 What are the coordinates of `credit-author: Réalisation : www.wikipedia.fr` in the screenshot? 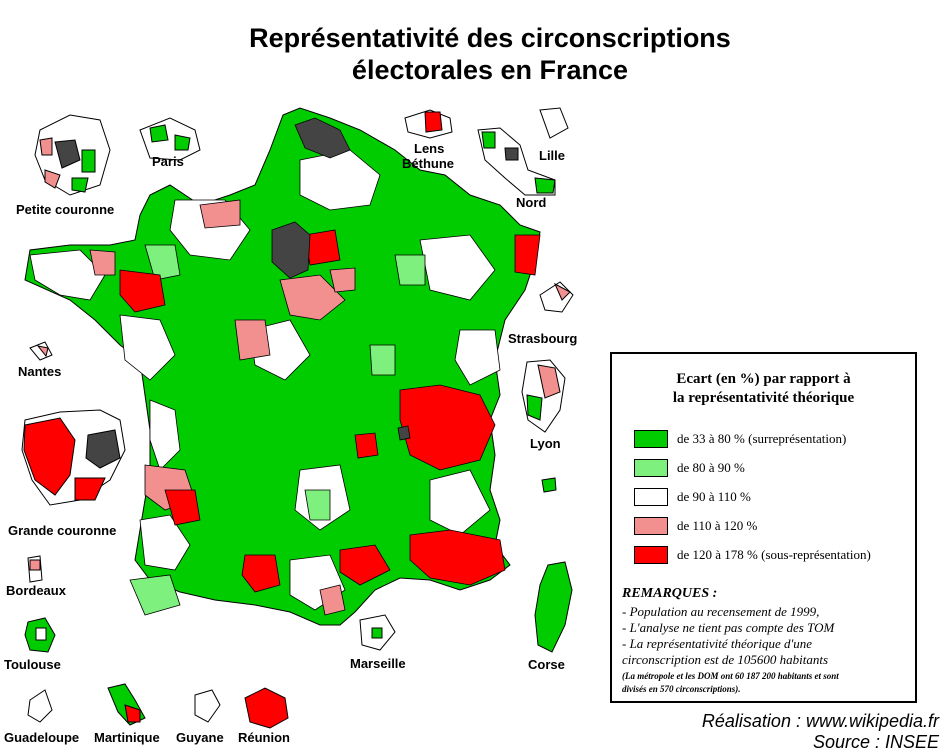 It's located at (820, 721).